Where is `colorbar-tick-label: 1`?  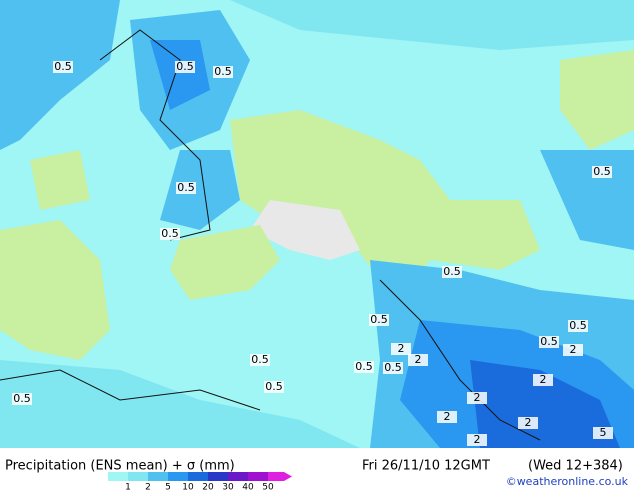
colorbar-tick-label: 1 is located at coordinates (128, 487).